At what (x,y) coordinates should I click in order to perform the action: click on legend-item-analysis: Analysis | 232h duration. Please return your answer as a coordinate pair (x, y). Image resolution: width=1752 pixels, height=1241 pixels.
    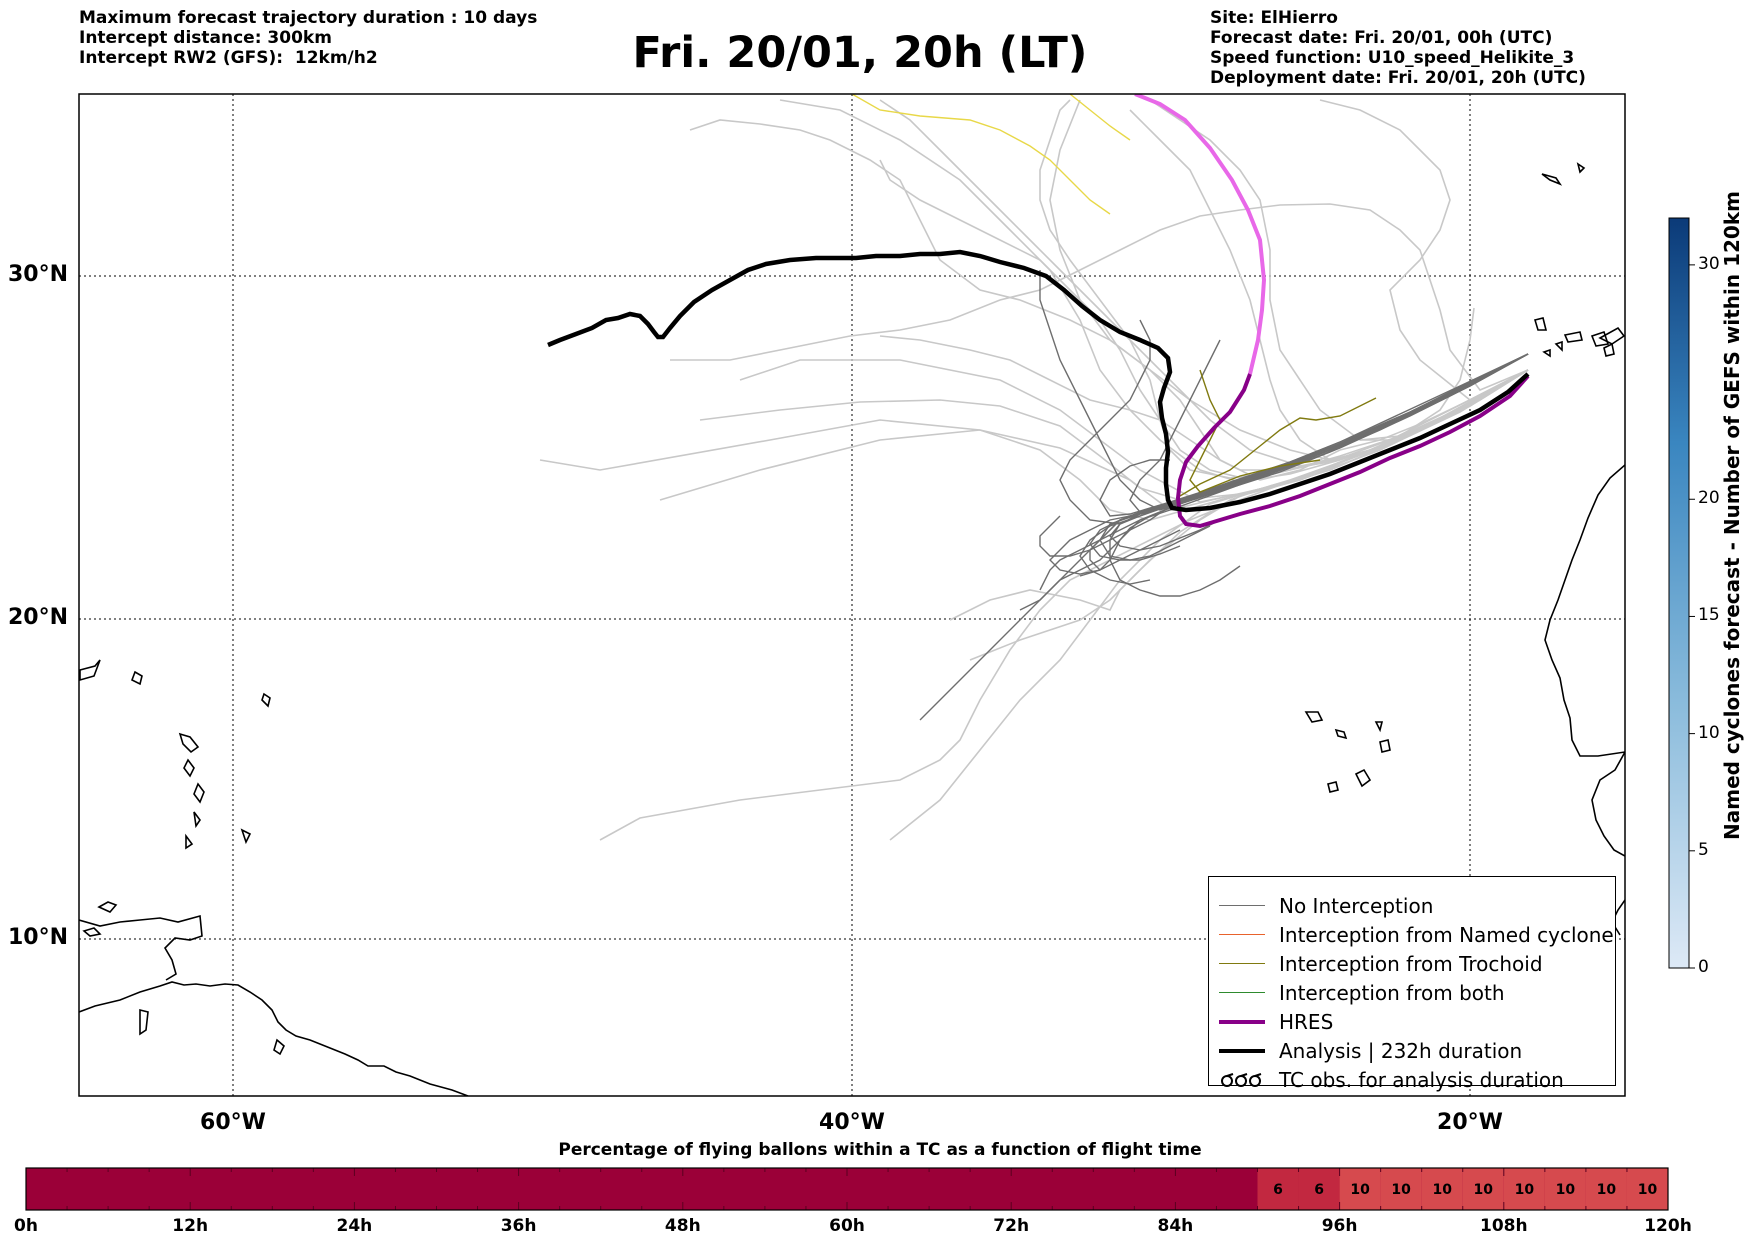
    Looking at the image, I should click on (1370, 1050).